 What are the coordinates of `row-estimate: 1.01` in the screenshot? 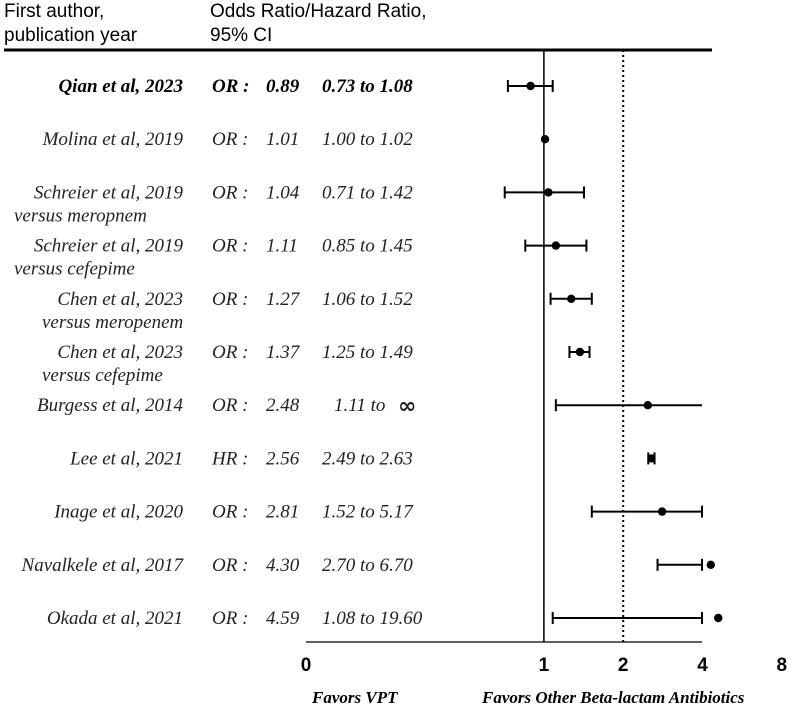 It's located at (282, 139).